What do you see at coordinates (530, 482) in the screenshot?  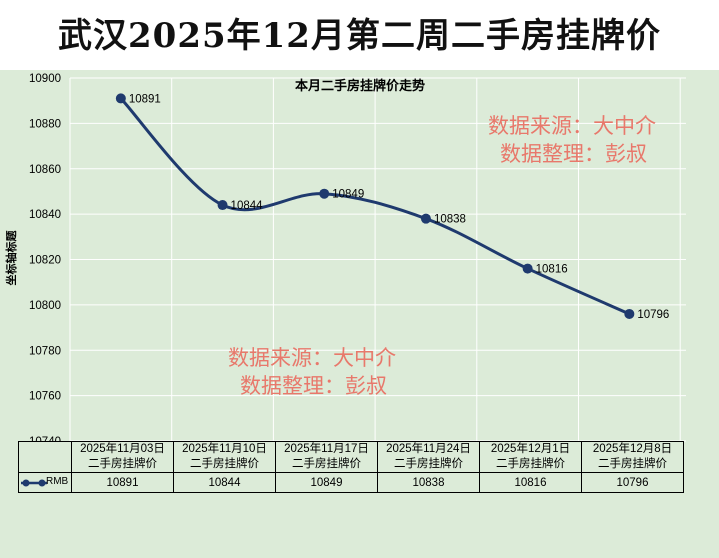 I see `data-table-value: 10816` at bounding box center [530, 482].